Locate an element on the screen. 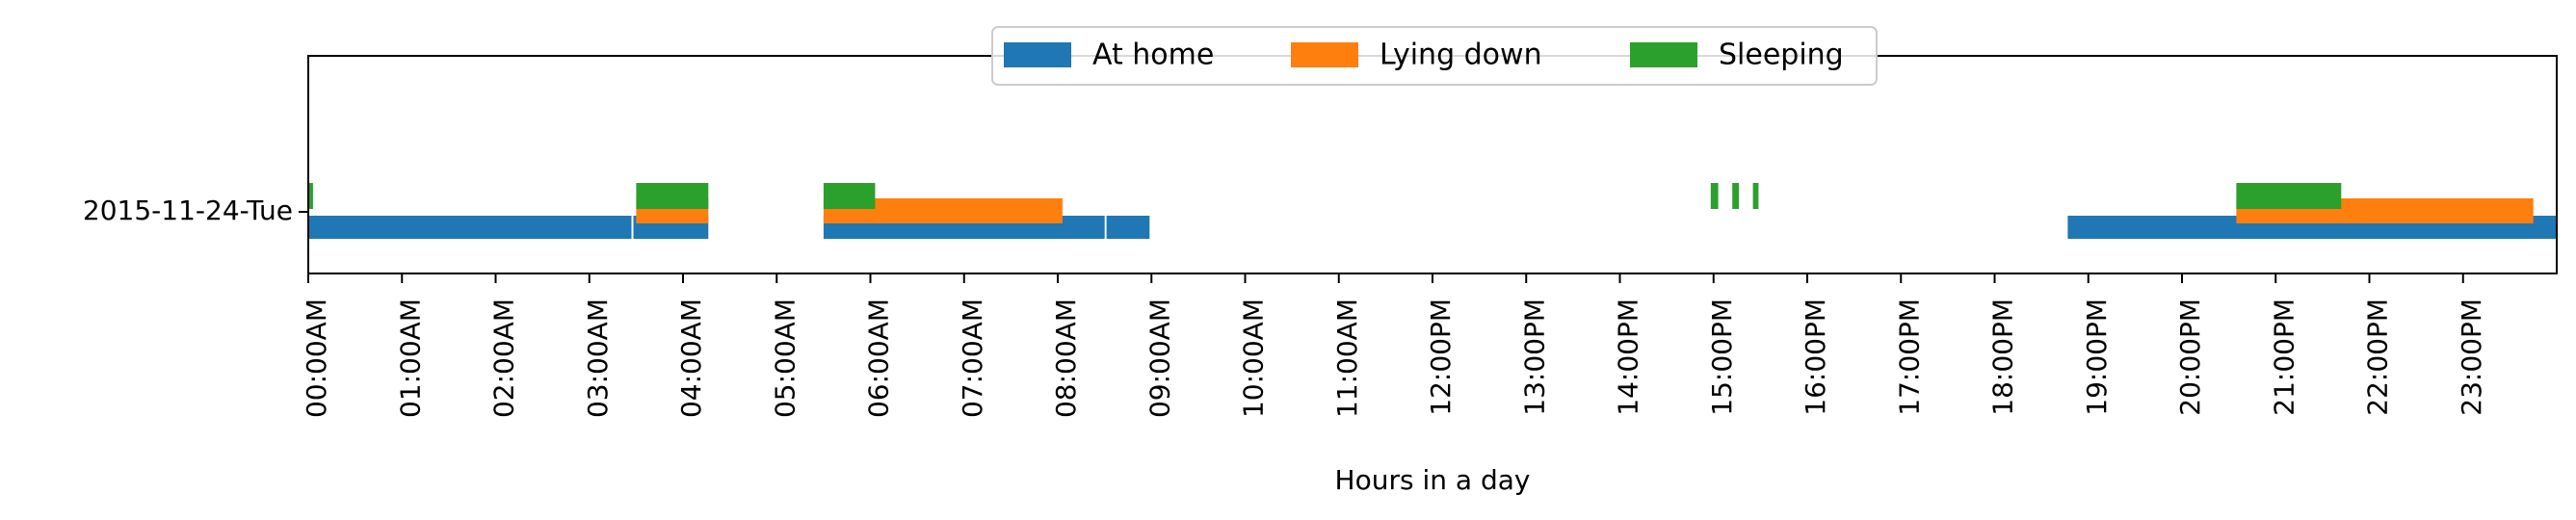 The image size is (2576, 520). x-tick-label: 02:00AM is located at coordinates (504, 358).